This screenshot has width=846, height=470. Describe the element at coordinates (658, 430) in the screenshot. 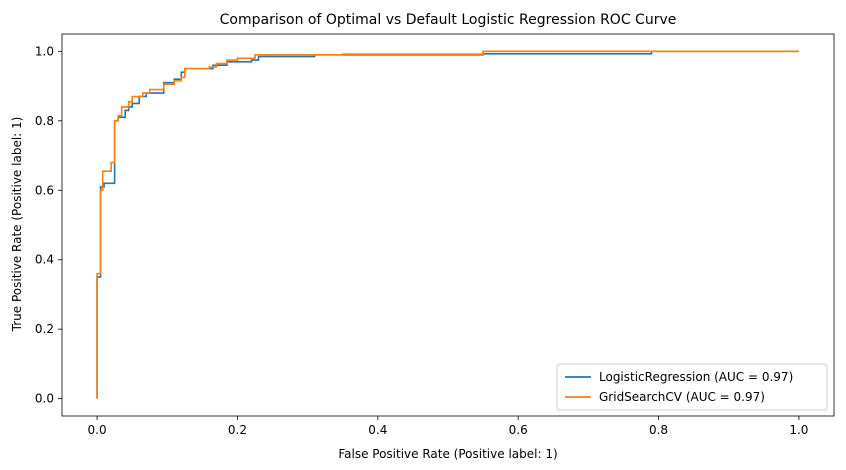

I see `x-tick-label: 0.8` at that location.